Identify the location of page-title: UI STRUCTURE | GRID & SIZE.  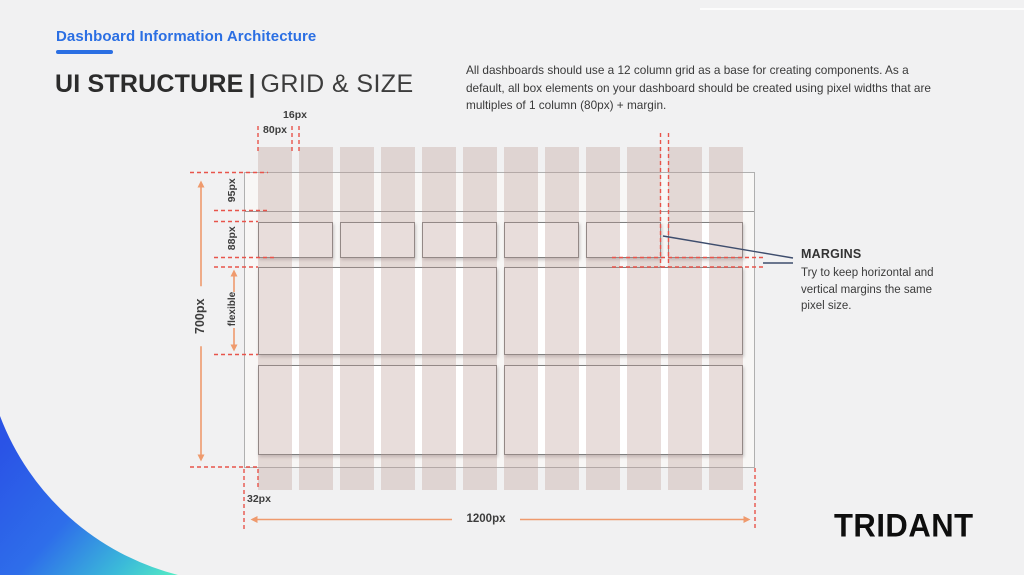
(234, 84).